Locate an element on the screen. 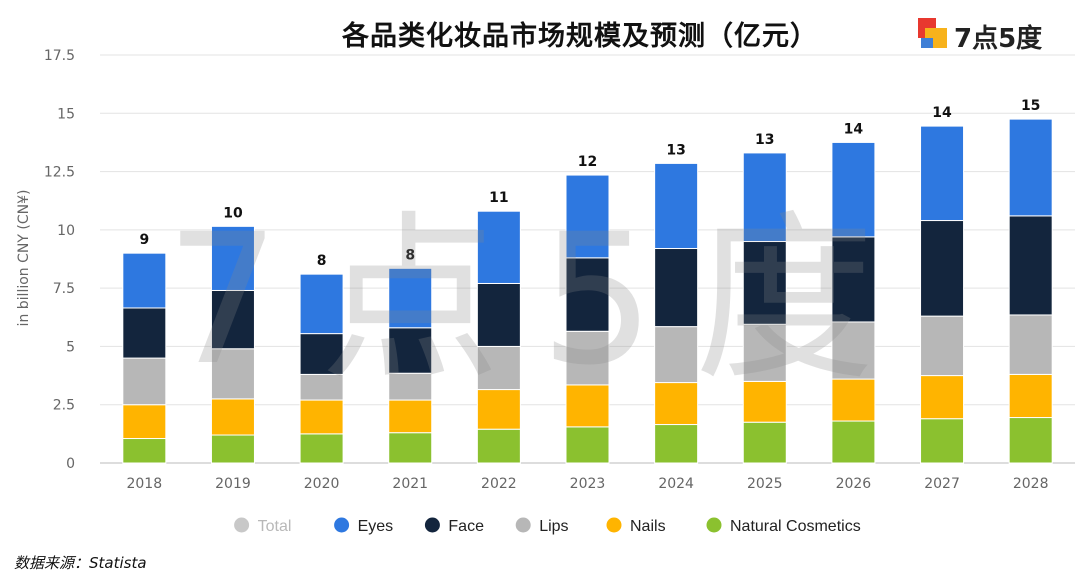 The width and height of the screenshot is (1080, 579). legend-item-total: Total is located at coordinates (263, 526).